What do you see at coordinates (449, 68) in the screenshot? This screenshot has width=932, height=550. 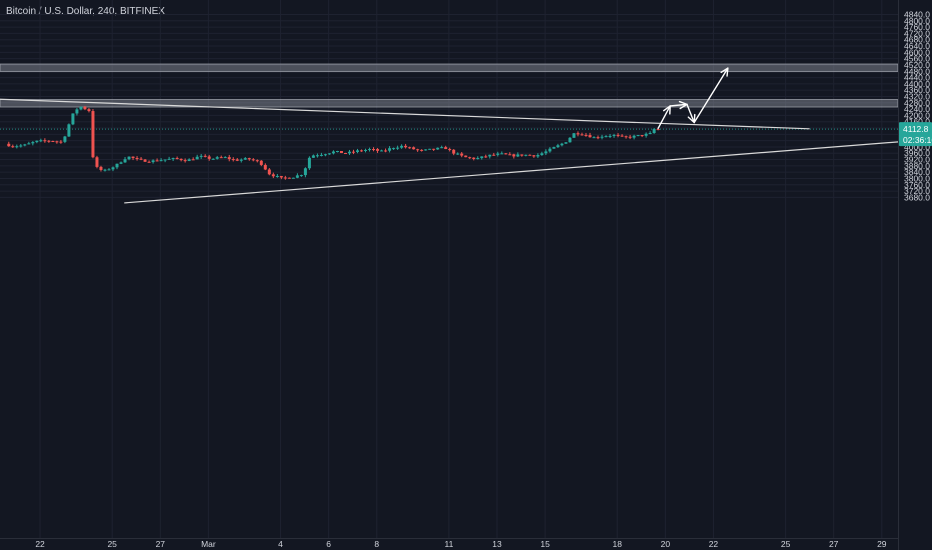 I see `upper-resistance-zone` at bounding box center [449, 68].